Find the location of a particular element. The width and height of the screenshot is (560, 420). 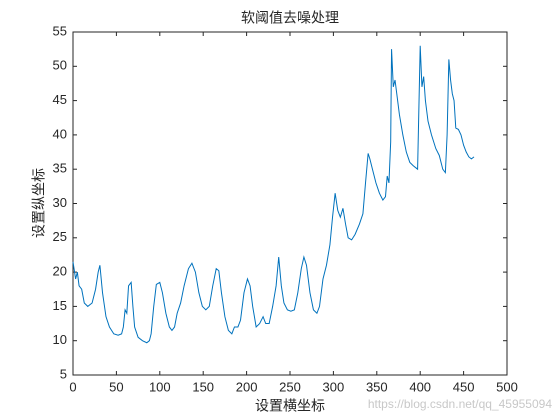

x-tick-label: 50 is located at coordinates (116, 386).